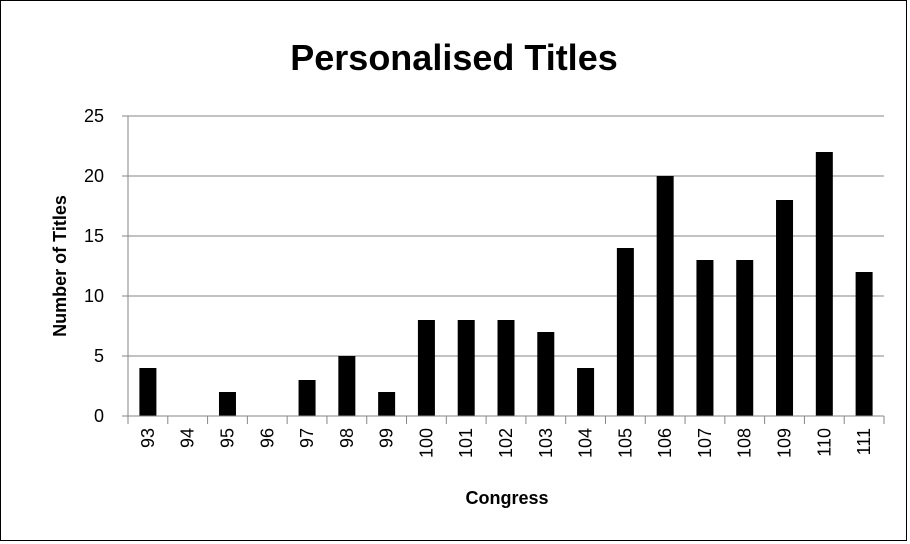 This screenshot has width=910, height=544. What do you see at coordinates (453, 57) in the screenshot?
I see `chart-title: Personalised Titles` at bounding box center [453, 57].